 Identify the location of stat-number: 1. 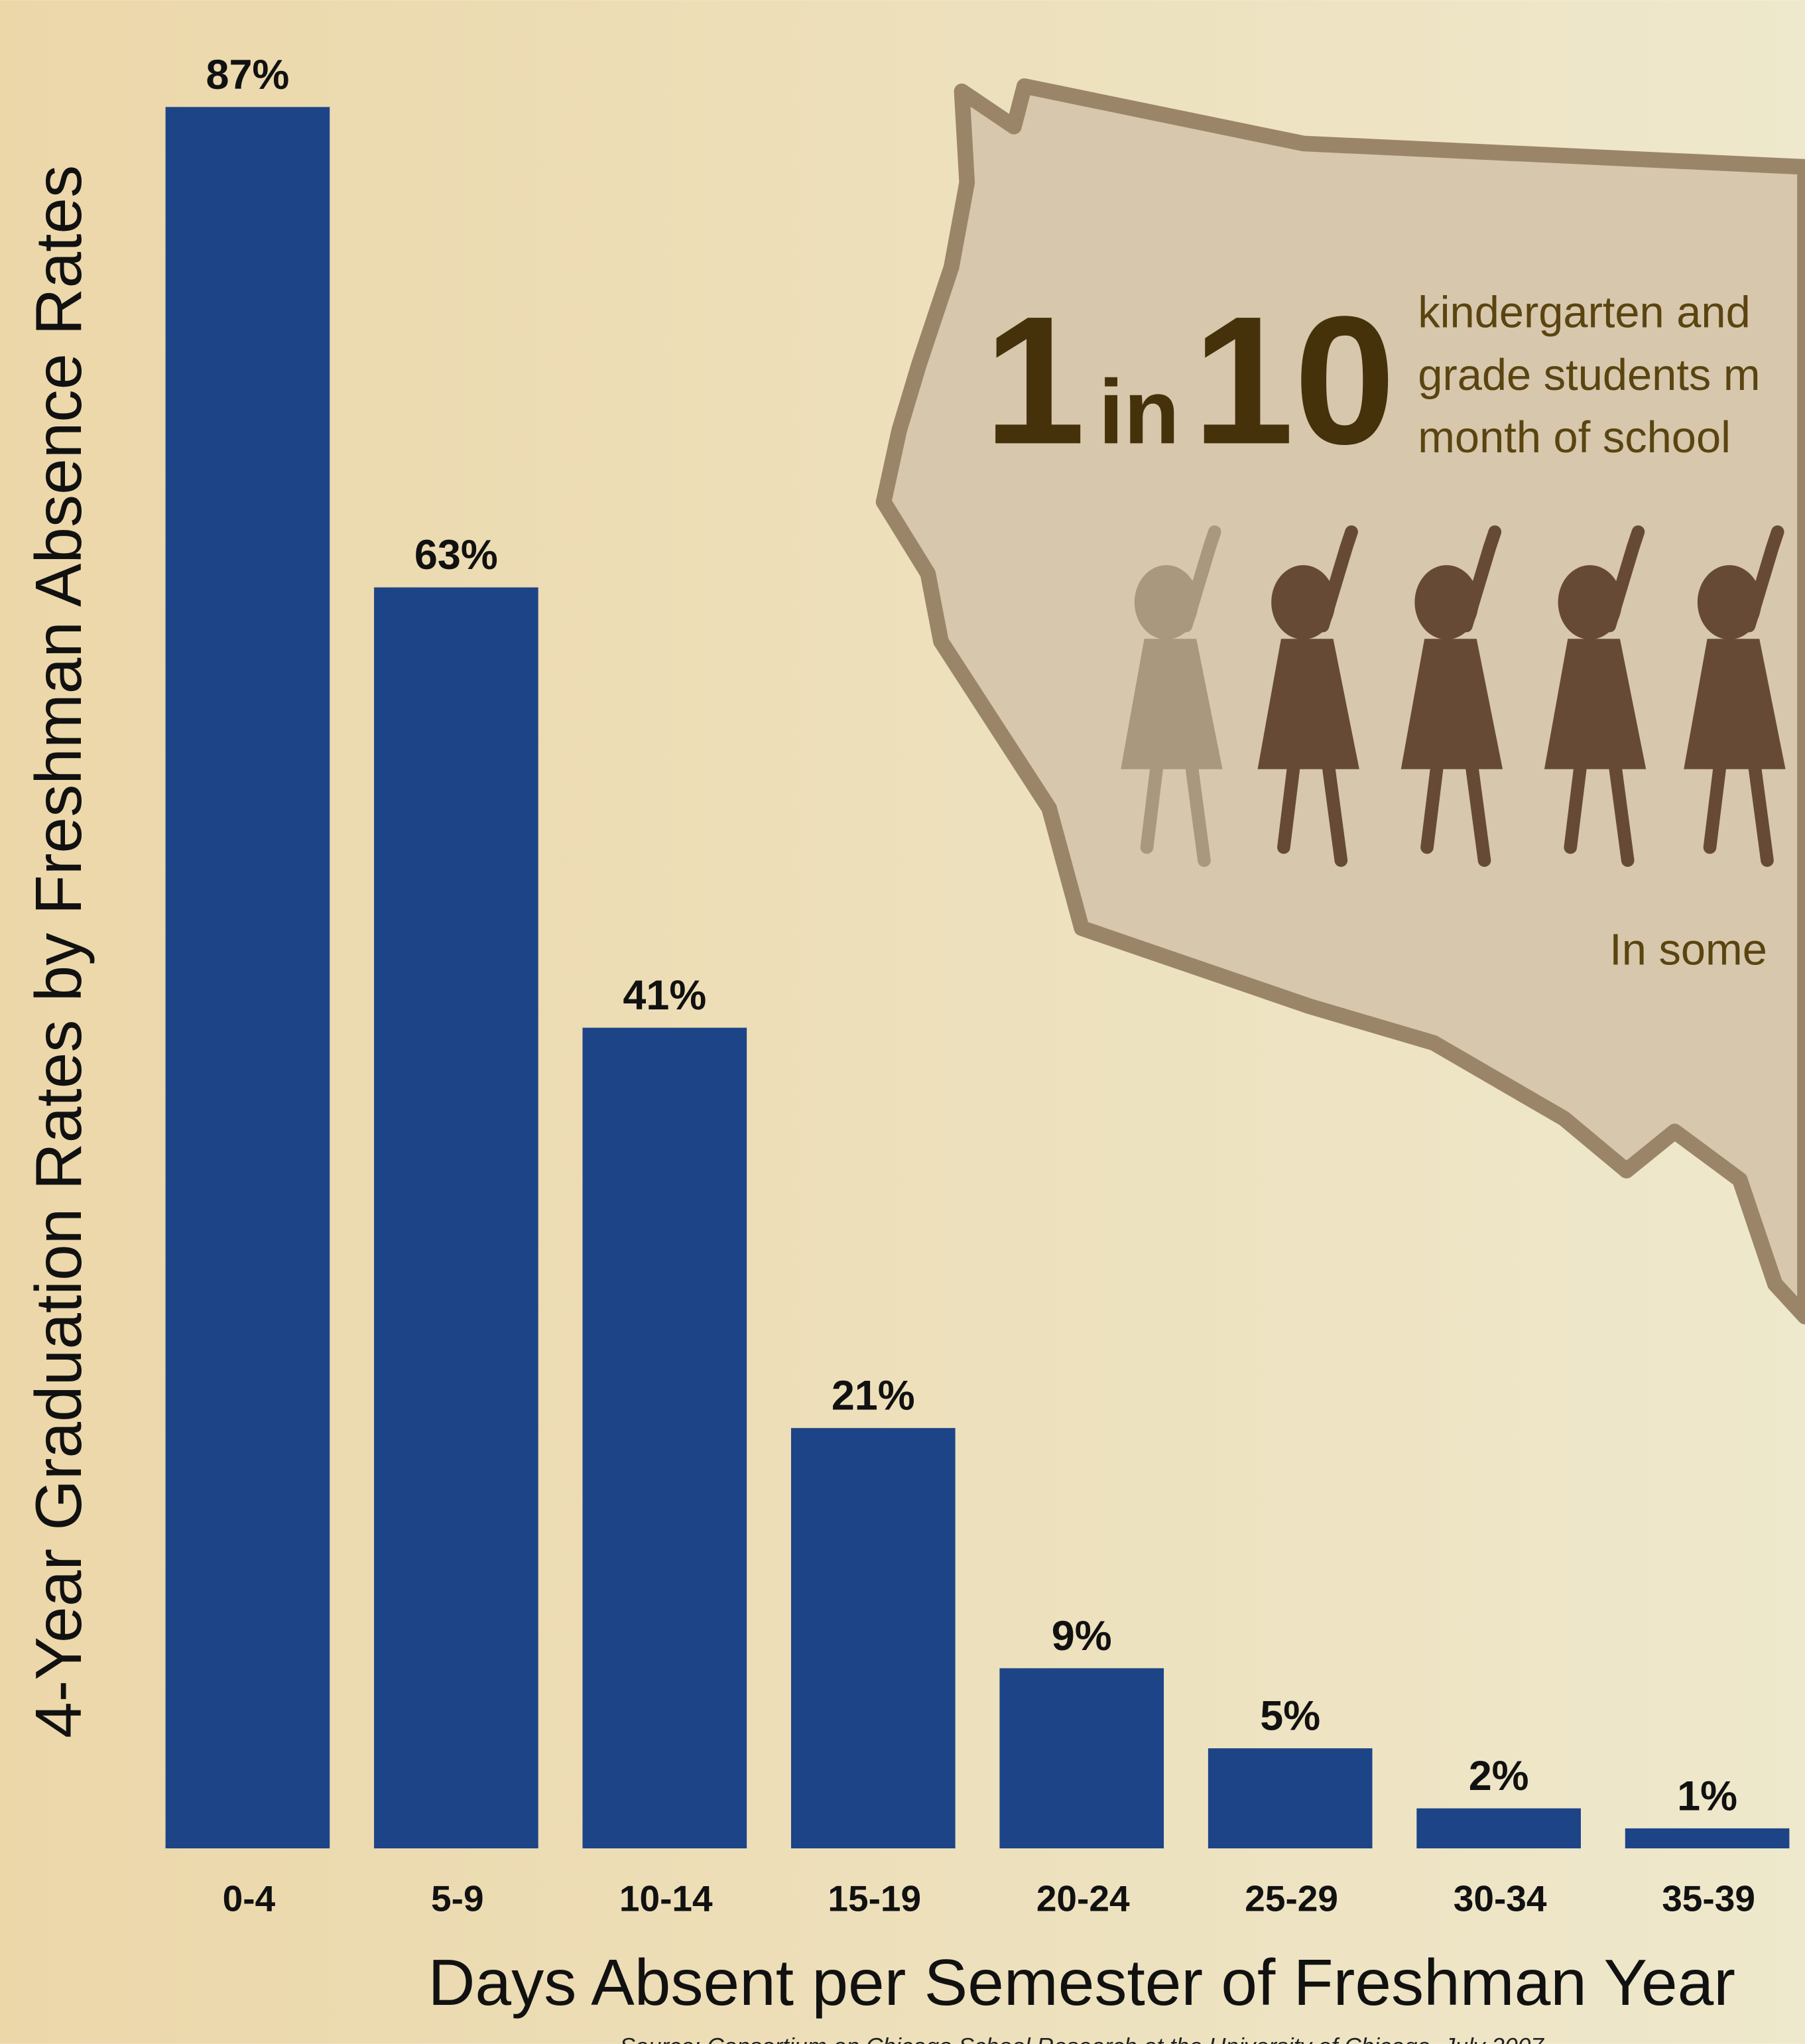
(1035, 380).